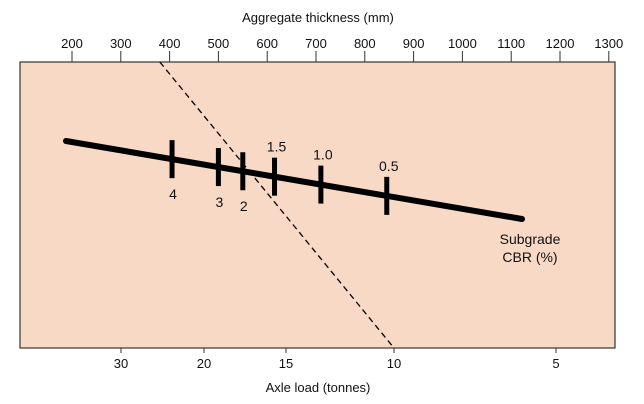 The image size is (644, 404). I want to click on subgrade-cbr-line, so click(294, 180).